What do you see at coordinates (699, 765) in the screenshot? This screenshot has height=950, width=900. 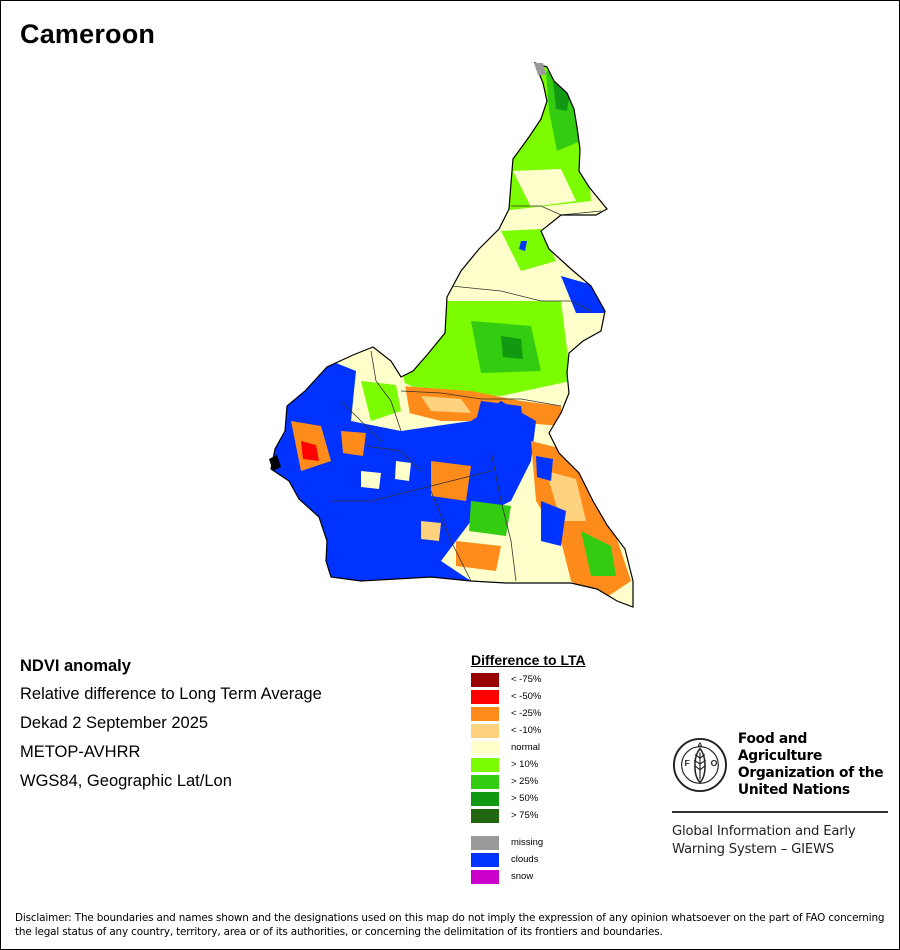 I see `fao-logo-icon: F O A` at bounding box center [699, 765].